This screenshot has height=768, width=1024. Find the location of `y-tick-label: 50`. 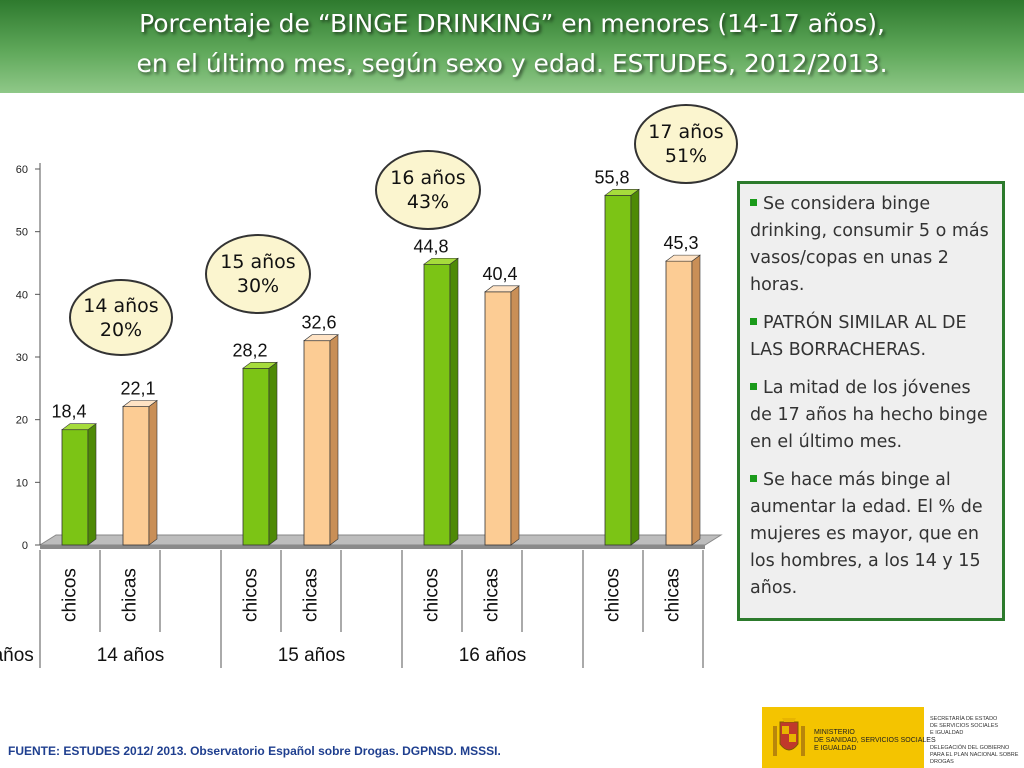

y-tick-label: 50 is located at coordinates (22, 233).